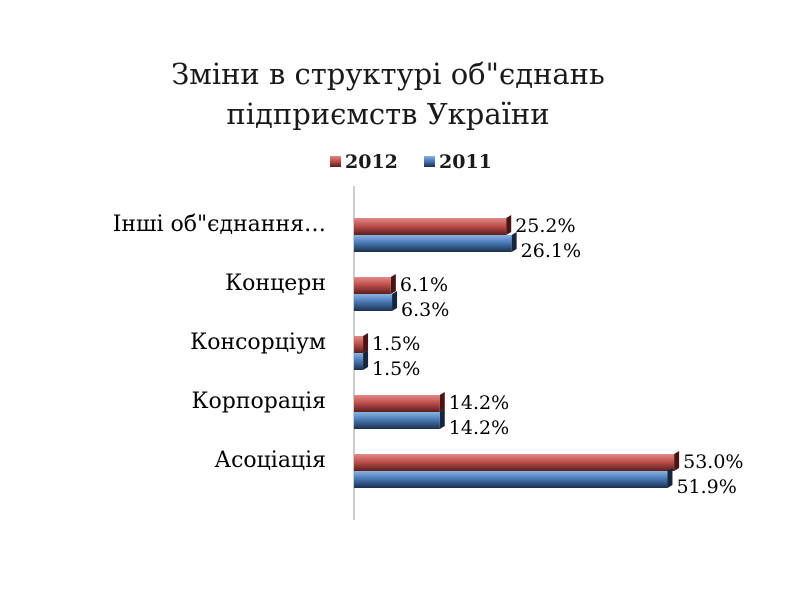 The image size is (800, 600). What do you see at coordinates (396, 344) in the screenshot?
I see `data-label-2012: 1.5%` at bounding box center [396, 344].